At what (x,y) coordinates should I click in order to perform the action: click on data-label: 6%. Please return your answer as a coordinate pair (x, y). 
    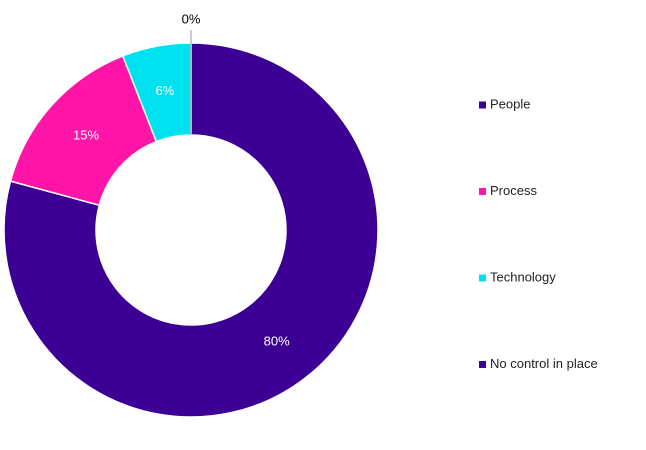
    Looking at the image, I should click on (164, 90).